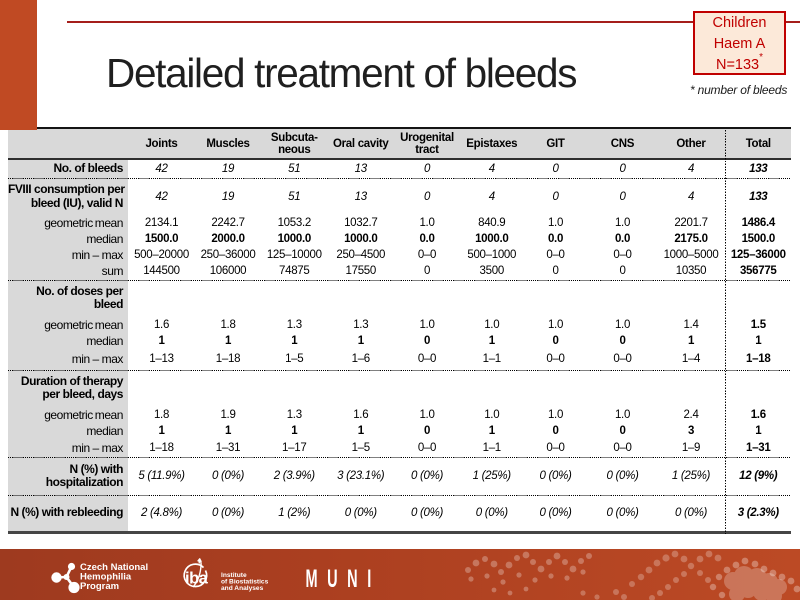 The image size is (800, 605). What do you see at coordinates (106, 577) in the screenshot?
I see `svg-text: Hemophilia` at bounding box center [106, 577].